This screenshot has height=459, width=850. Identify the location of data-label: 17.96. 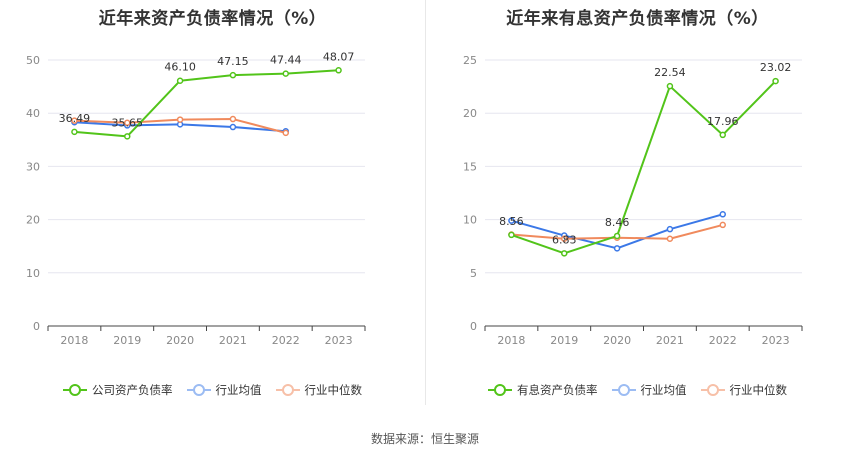
(723, 121).